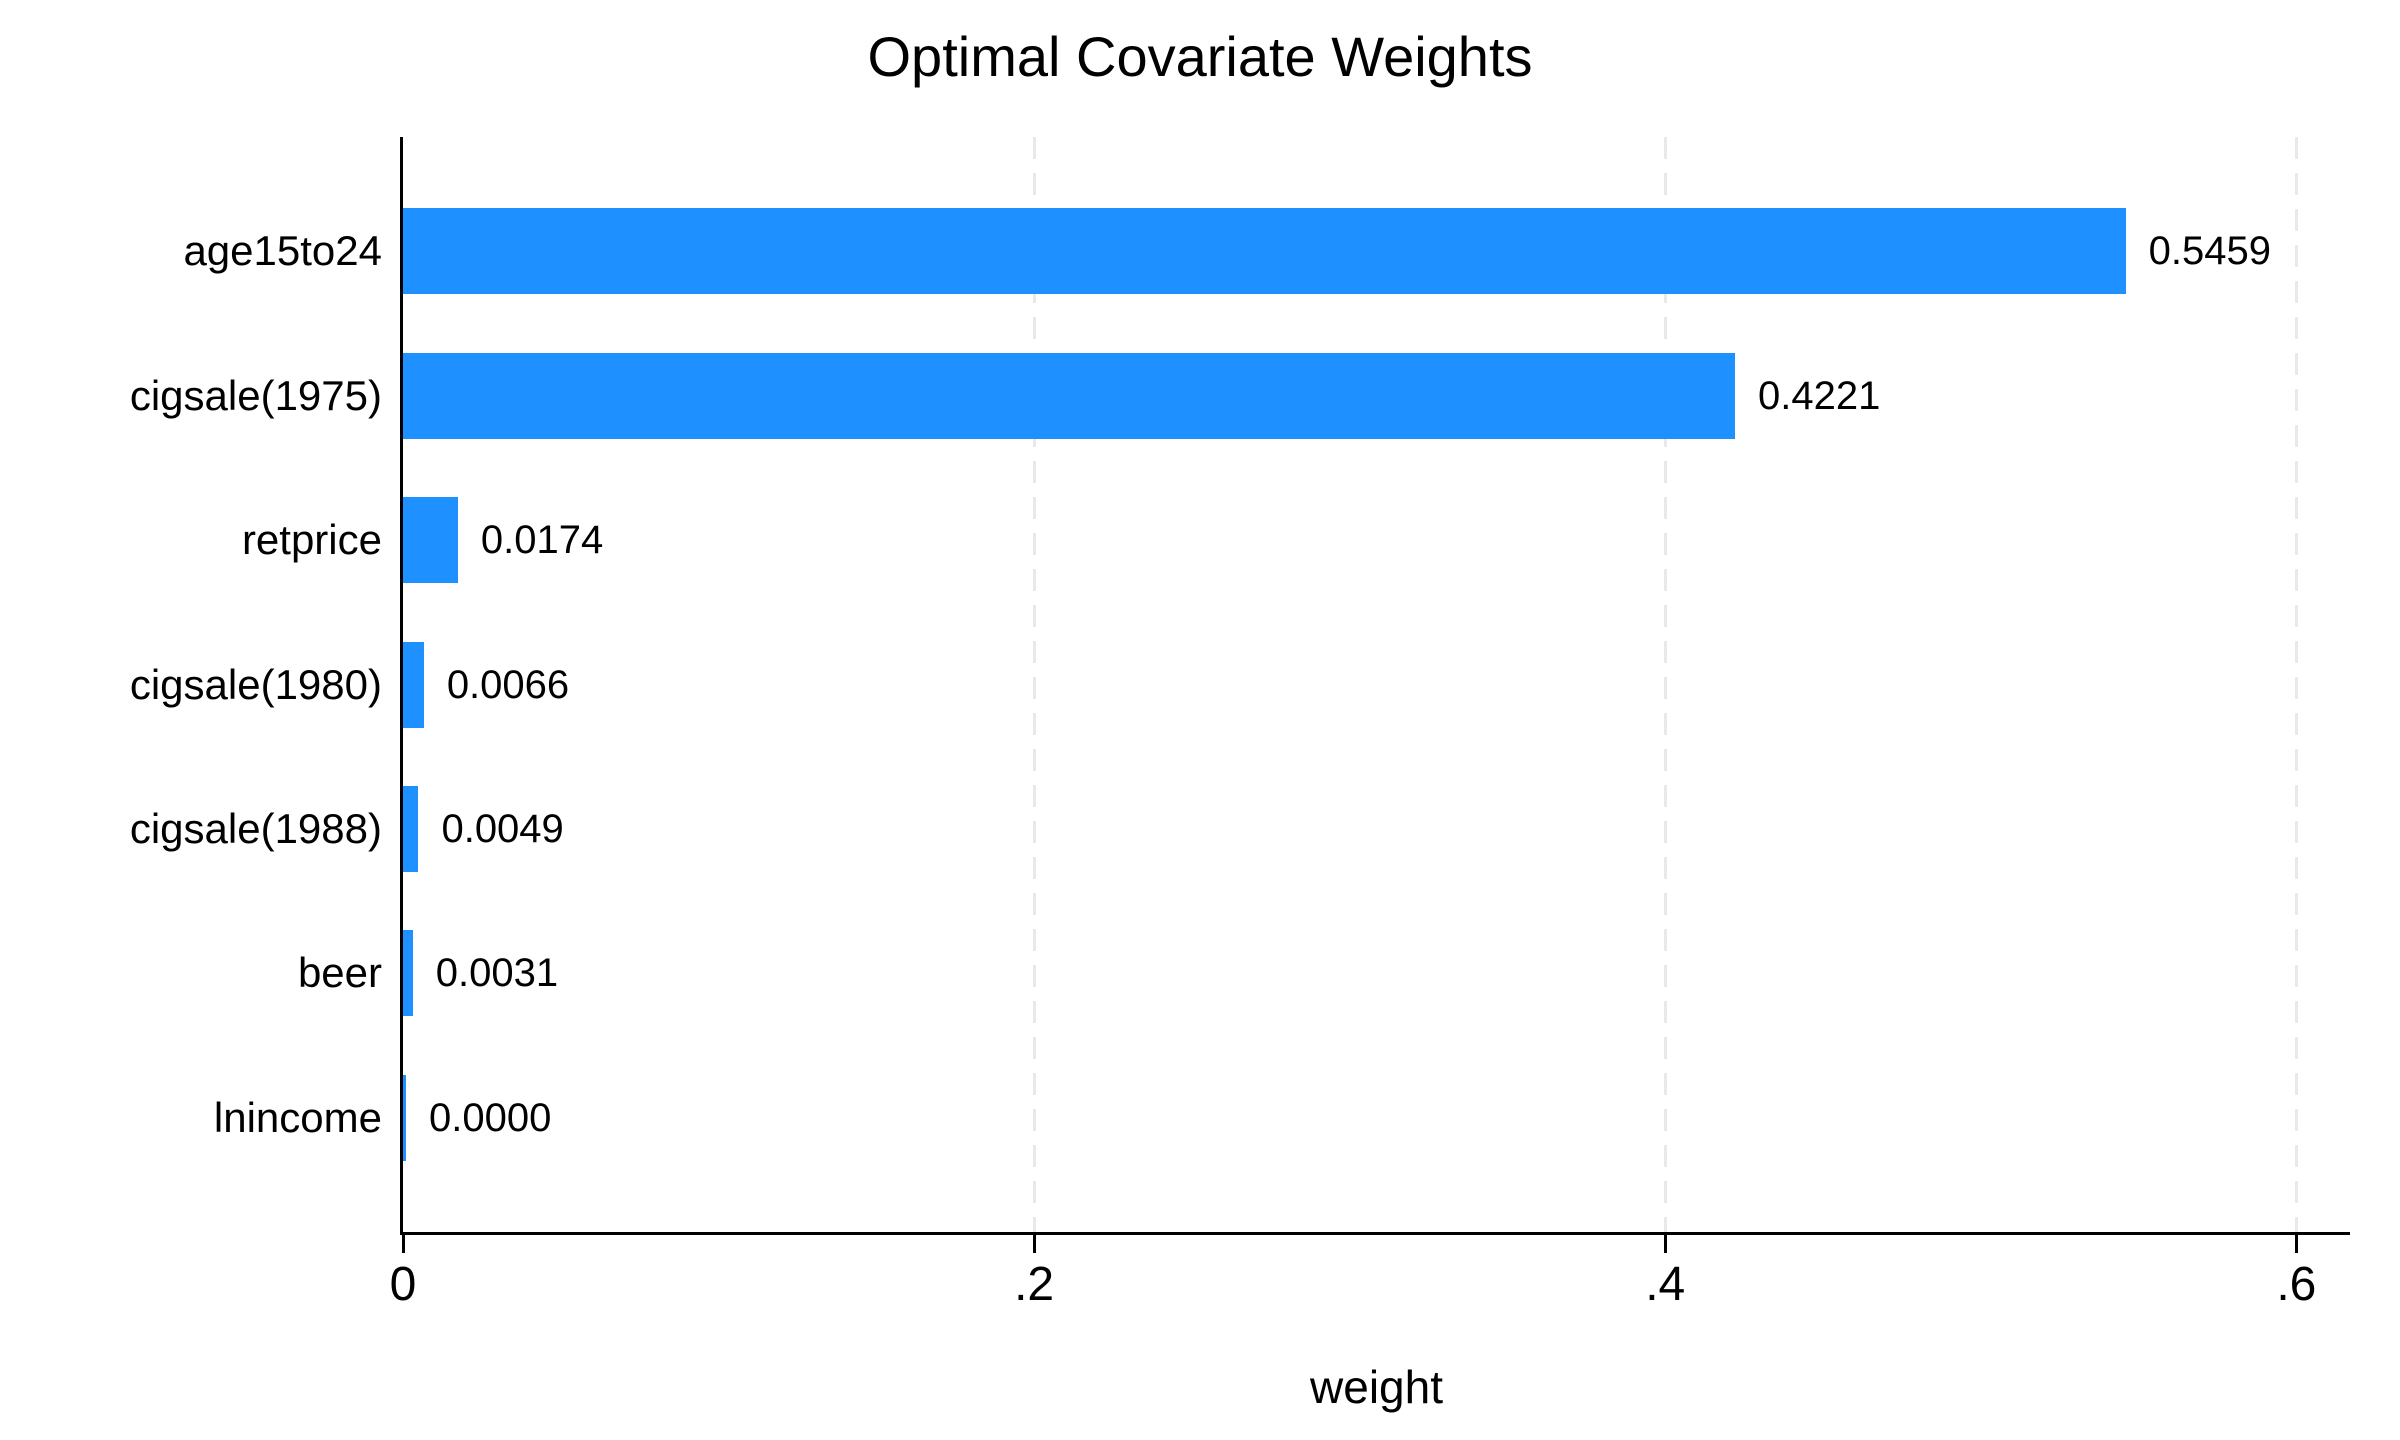 The image size is (2400, 1440). I want to click on category-label: retprice, so click(311, 540).